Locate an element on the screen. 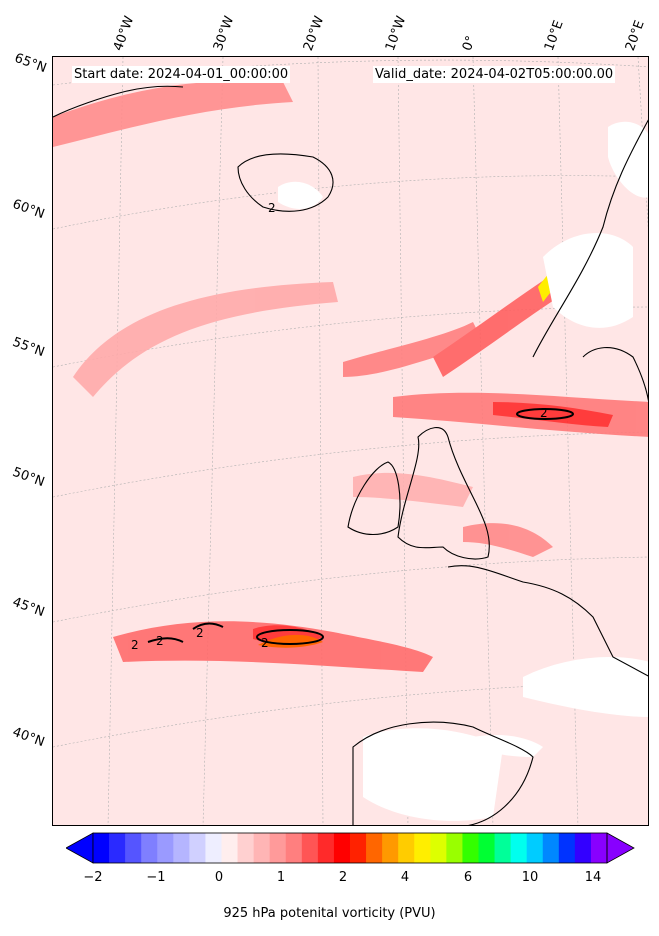 This screenshot has width=659, height=936. latitude-label: 55°N is located at coordinates (28, 347).